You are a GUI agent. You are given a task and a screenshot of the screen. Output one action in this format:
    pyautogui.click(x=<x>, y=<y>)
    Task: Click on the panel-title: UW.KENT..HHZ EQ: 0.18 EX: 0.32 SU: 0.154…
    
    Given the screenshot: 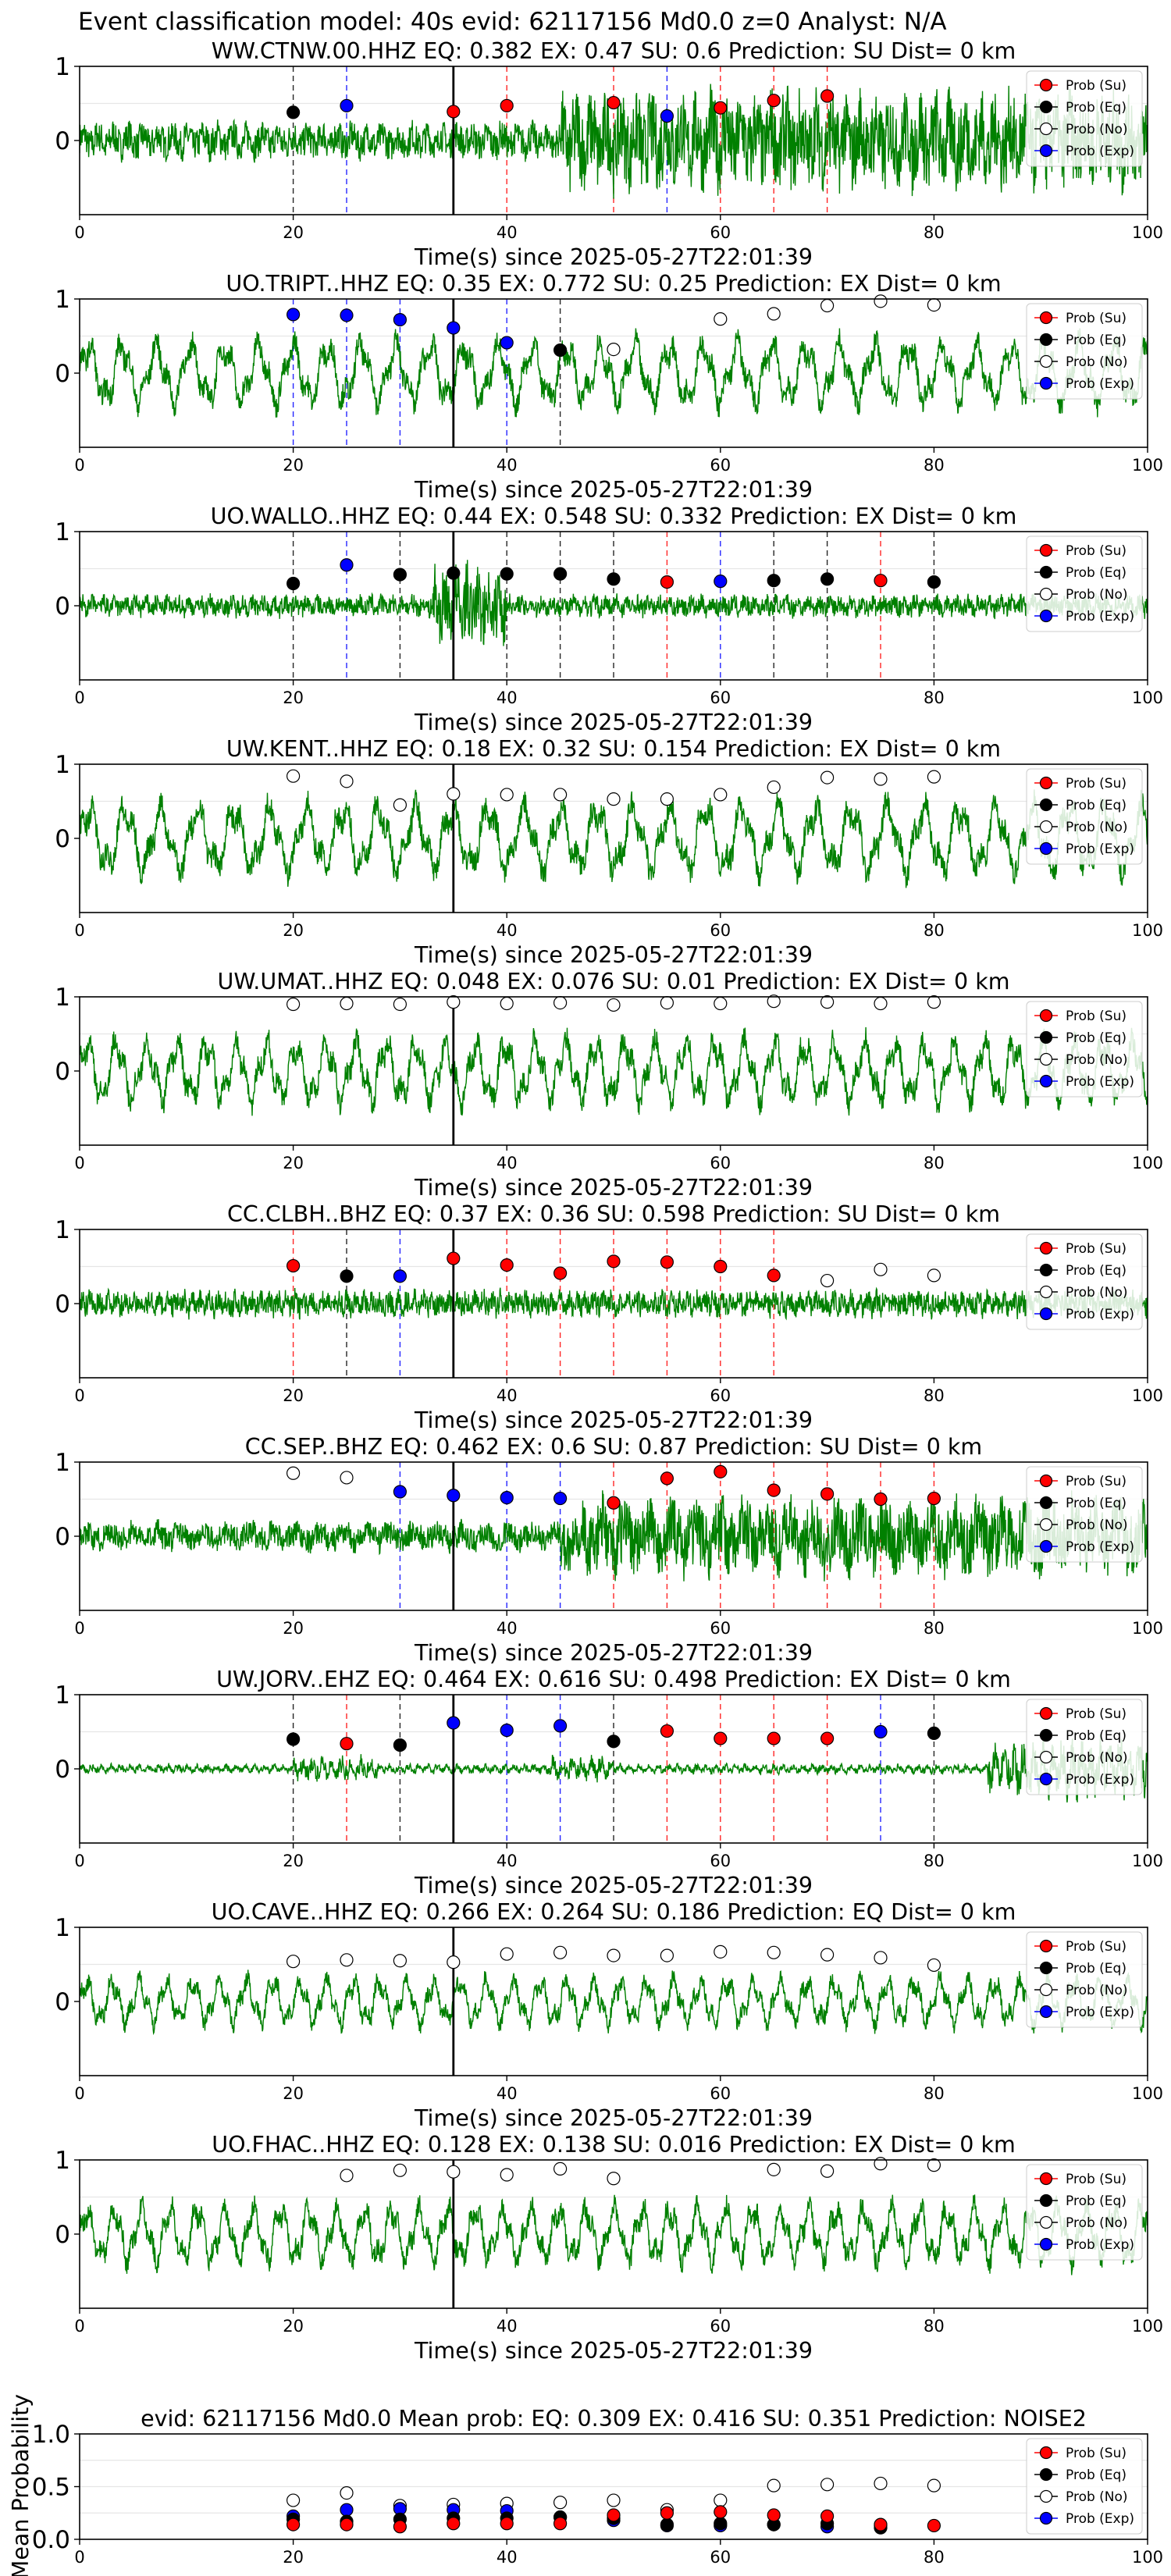 What is the action you would take?
    pyautogui.click(x=613, y=749)
    